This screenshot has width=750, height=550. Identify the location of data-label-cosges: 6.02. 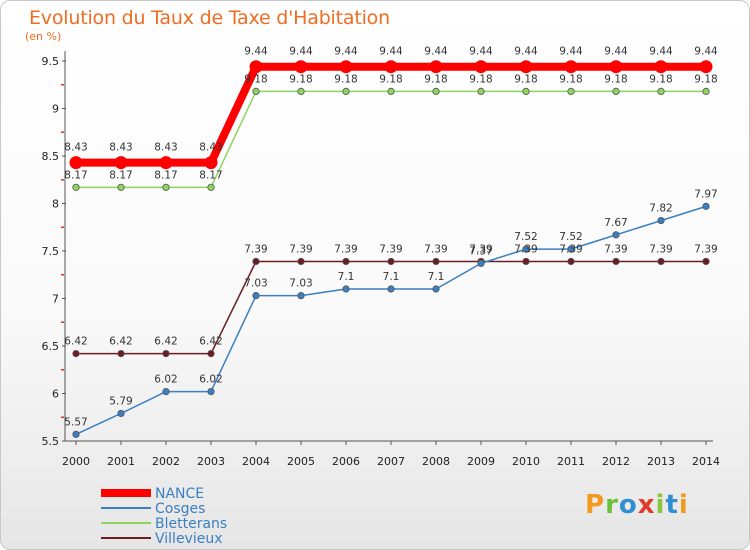
(165, 380).